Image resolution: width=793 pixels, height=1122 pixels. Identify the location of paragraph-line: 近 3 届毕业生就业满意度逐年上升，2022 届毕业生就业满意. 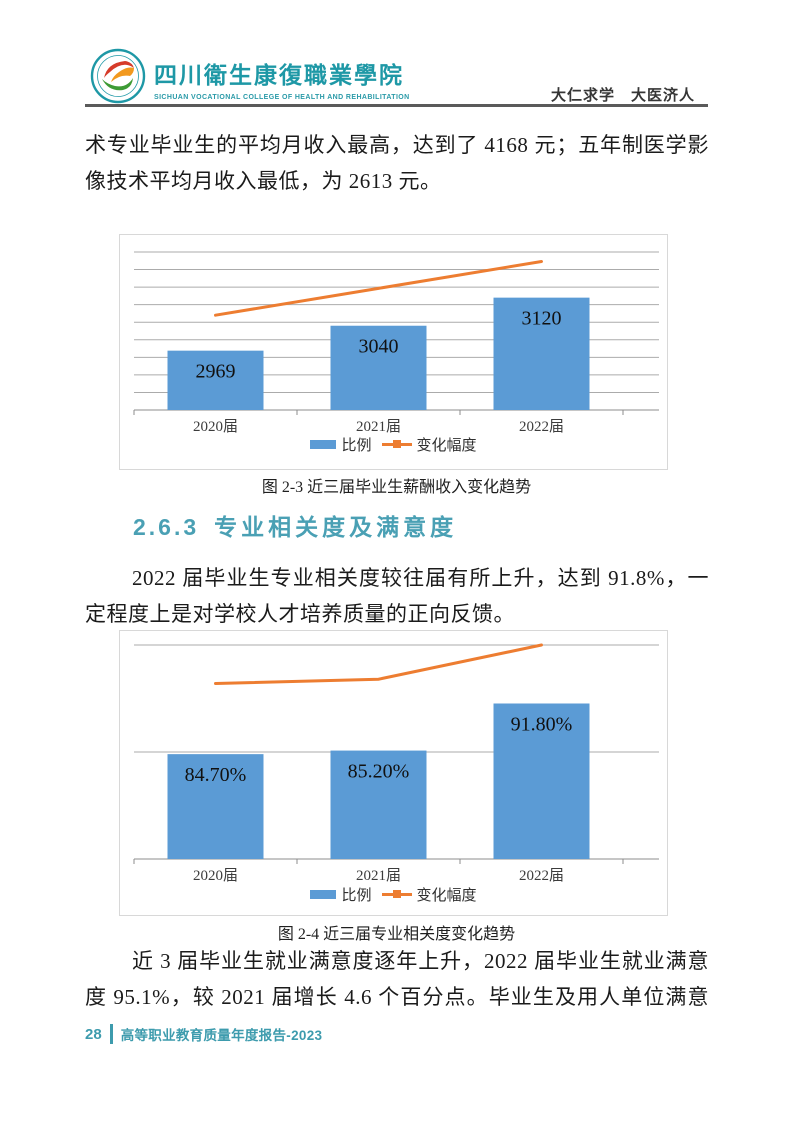
(420, 961).